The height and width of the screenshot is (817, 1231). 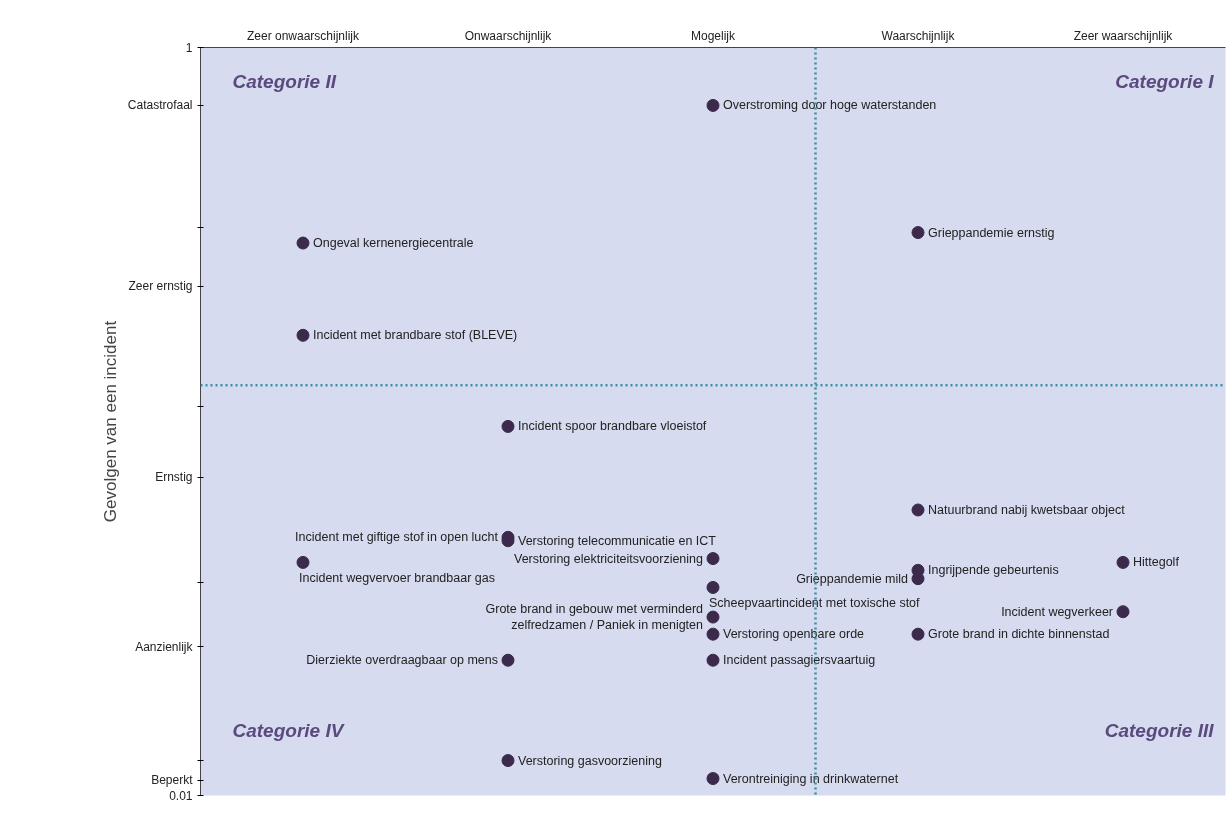 I want to click on x-tick-label: Zeer waarschijnlijk, so click(x=1123, y=35).